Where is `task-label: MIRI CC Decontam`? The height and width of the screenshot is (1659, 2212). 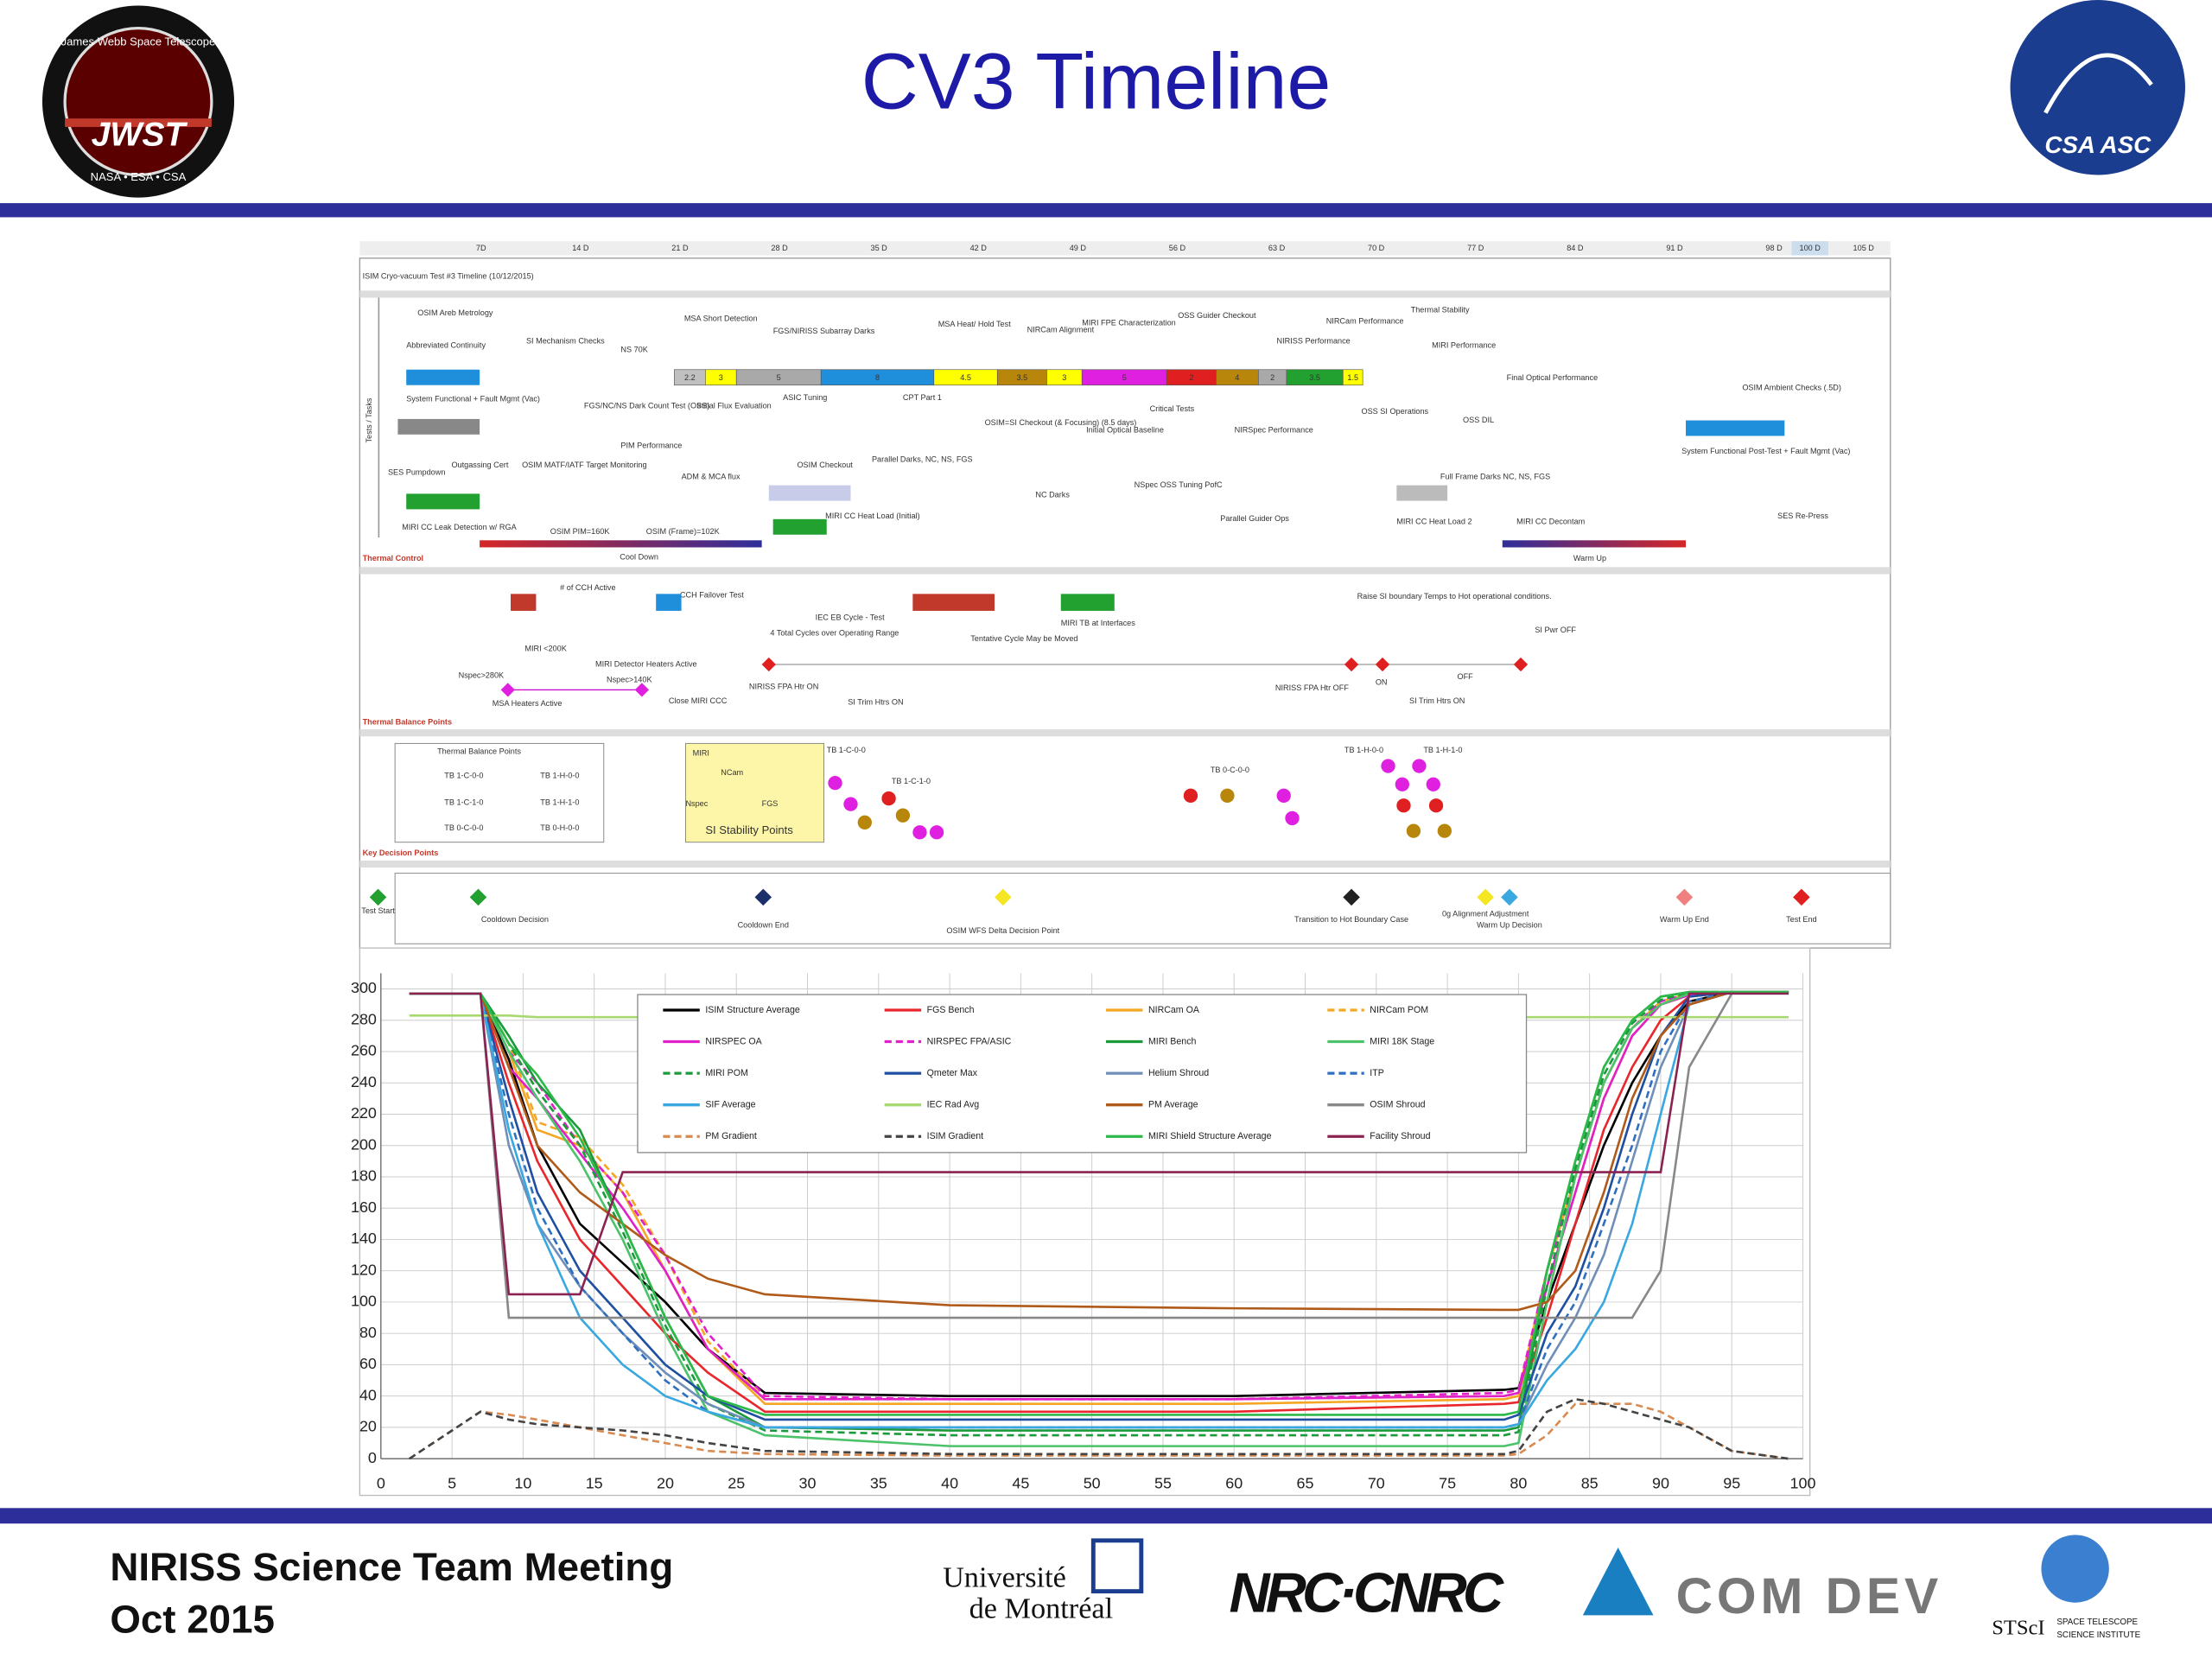
task-label: MIRI CC Decontam is located at coordinates (1550, 522).